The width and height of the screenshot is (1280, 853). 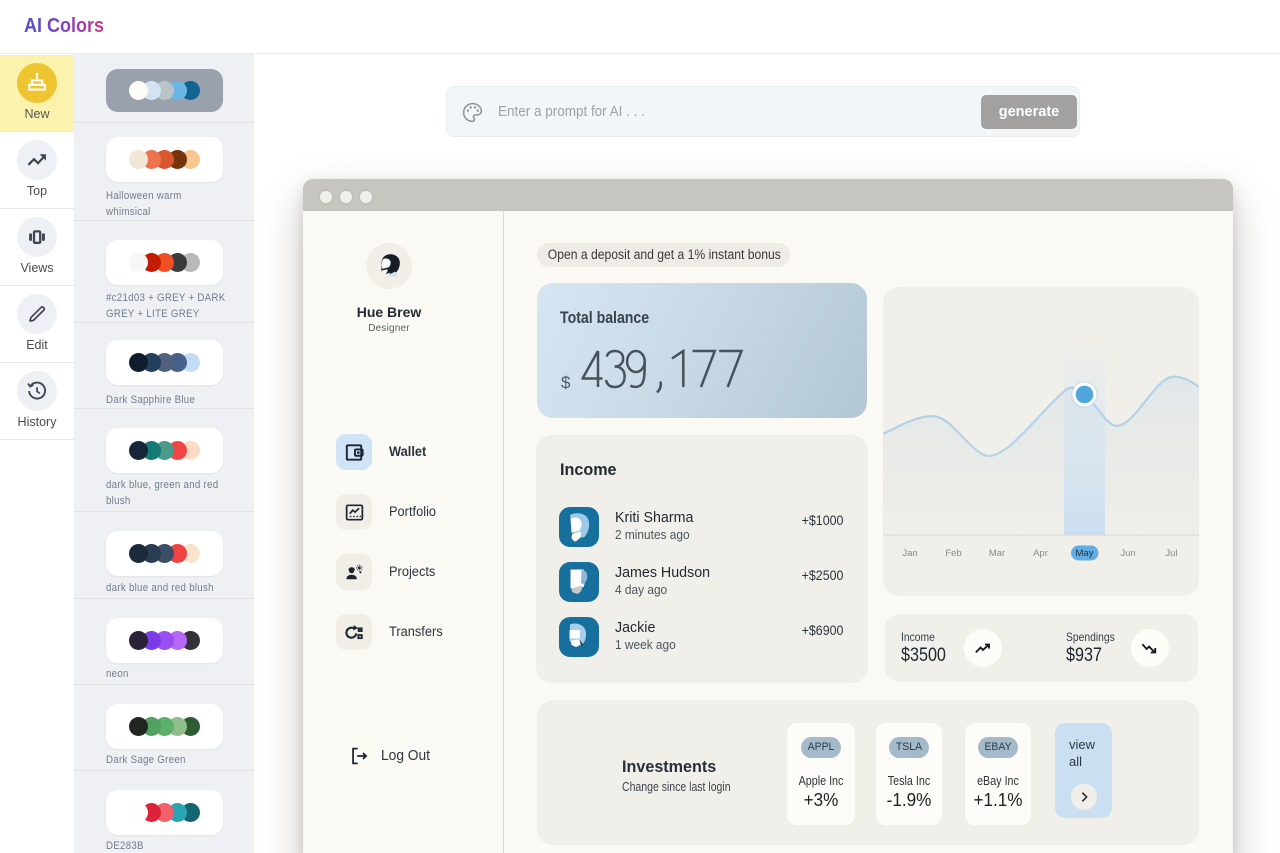 What do you see at coordinates (1085, 553) in the screenshot?
I see `svg-text: May` at bounding box center [1085, 553].